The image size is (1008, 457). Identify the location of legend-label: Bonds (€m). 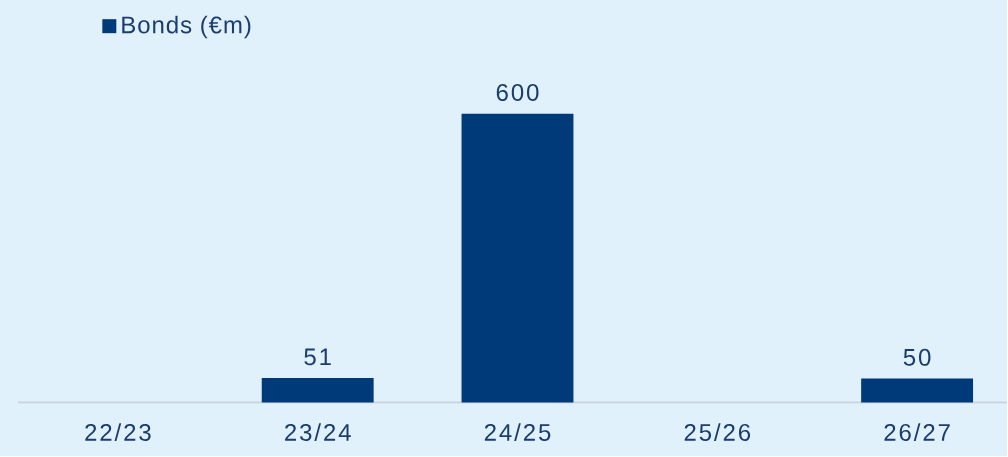
(186, 27).